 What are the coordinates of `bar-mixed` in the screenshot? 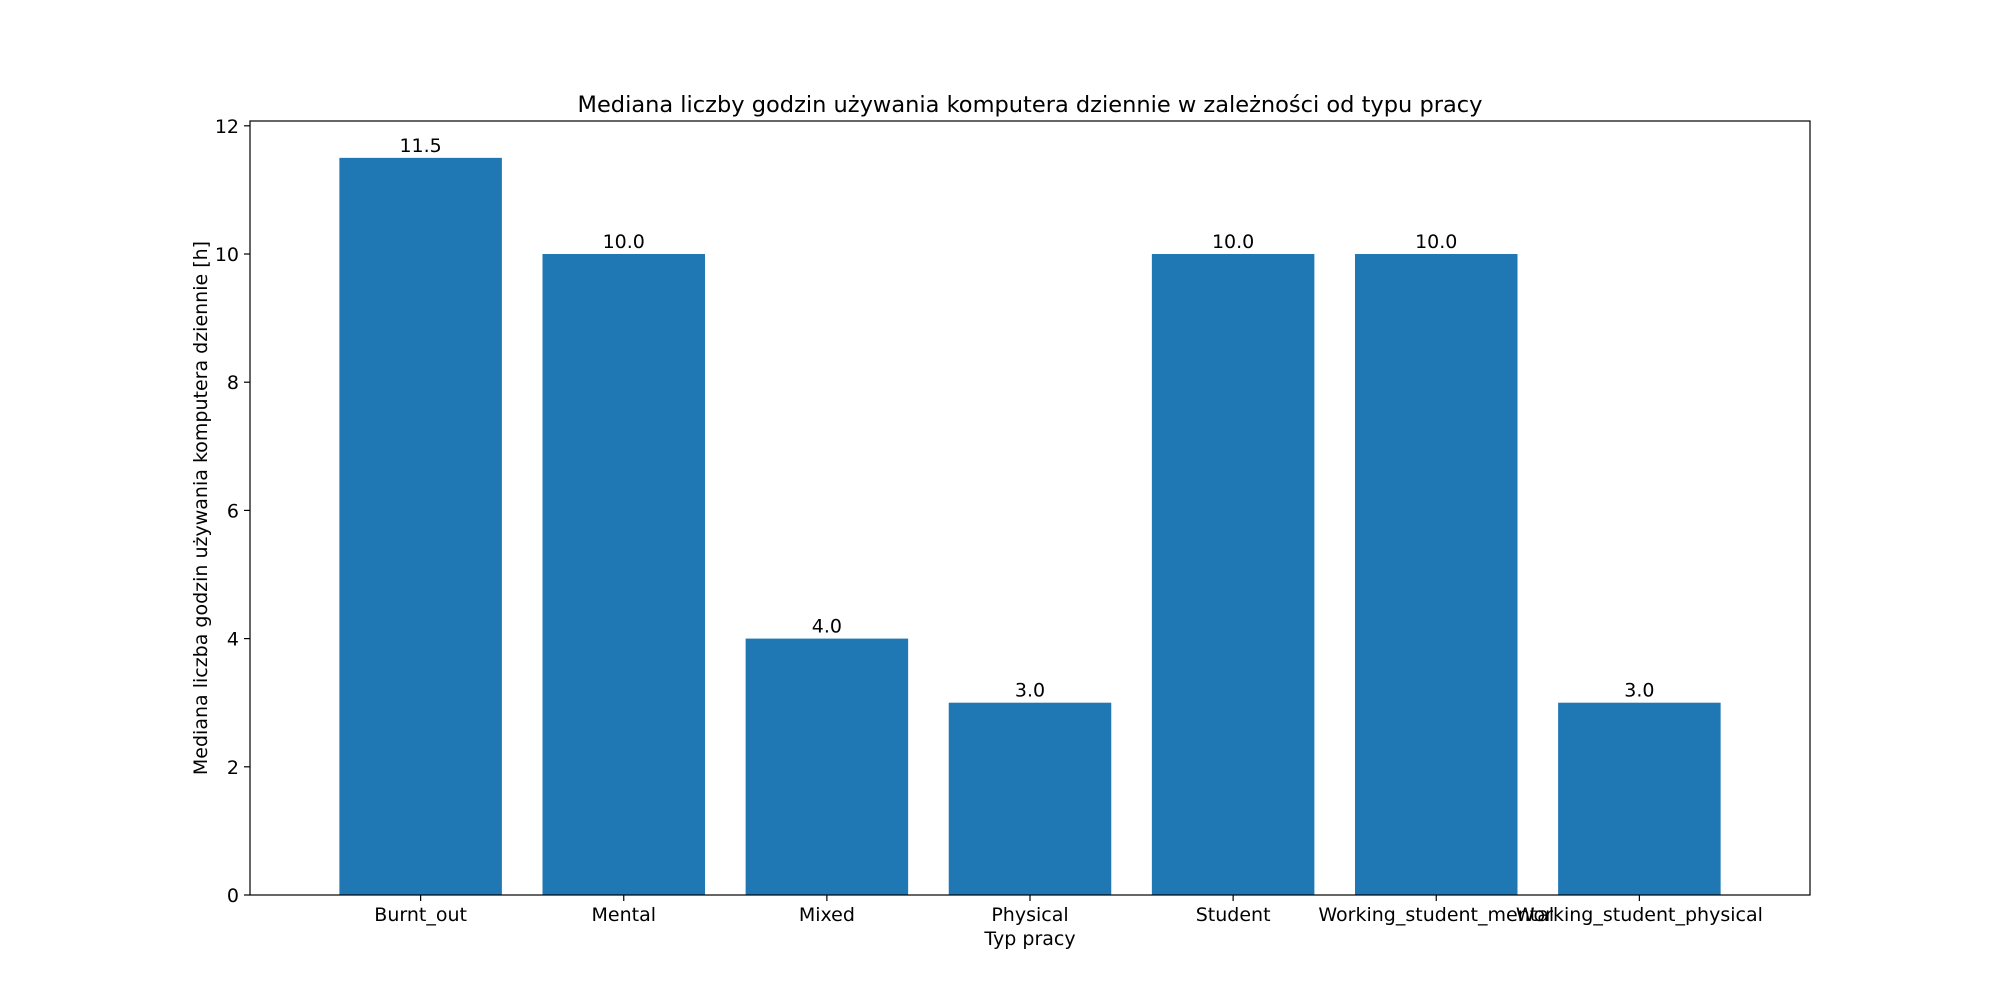 It's located at (827, 766).